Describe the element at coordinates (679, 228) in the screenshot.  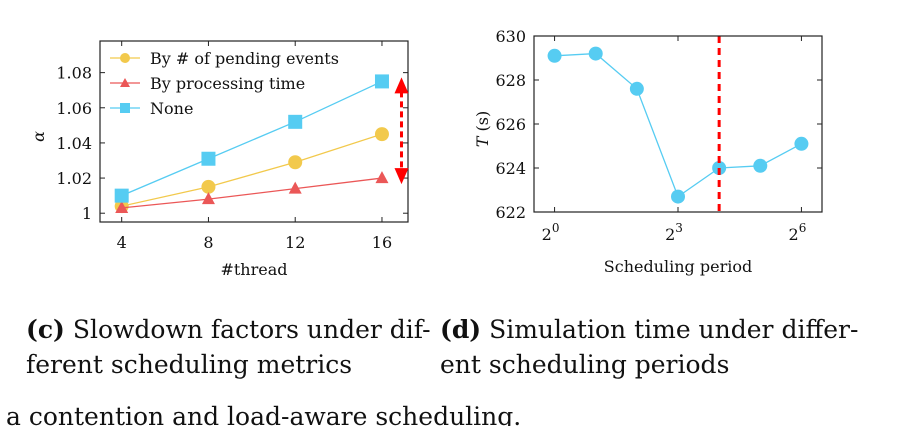
I see `d-xtick-exponent: 3` at that location.